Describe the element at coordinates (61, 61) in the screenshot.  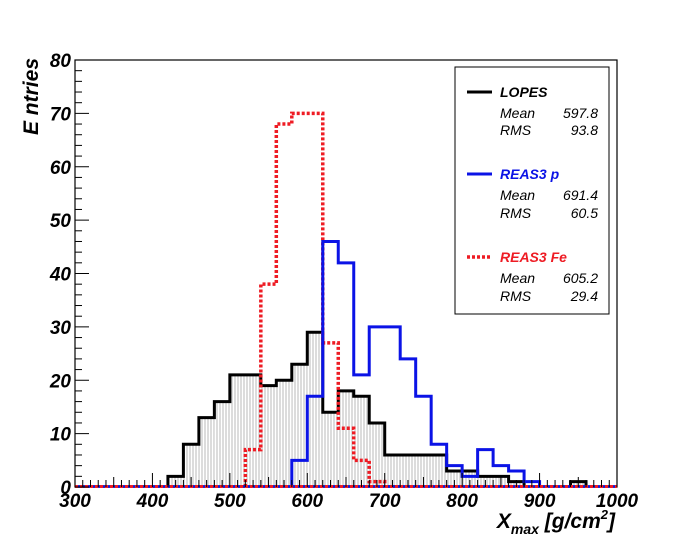
I see `y-tick-label: 80` at that location.